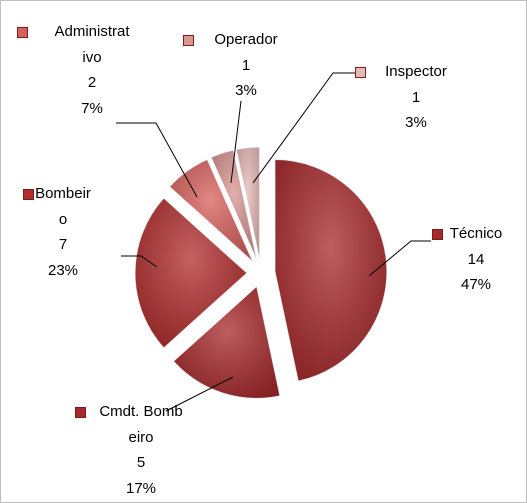 The width and height of the screenshot is (527, 503). What do you see at coordinates (92, 70) in the screenshot?
I see `data-label: Administrativo 2 7%` at bounding box center [92, 70].